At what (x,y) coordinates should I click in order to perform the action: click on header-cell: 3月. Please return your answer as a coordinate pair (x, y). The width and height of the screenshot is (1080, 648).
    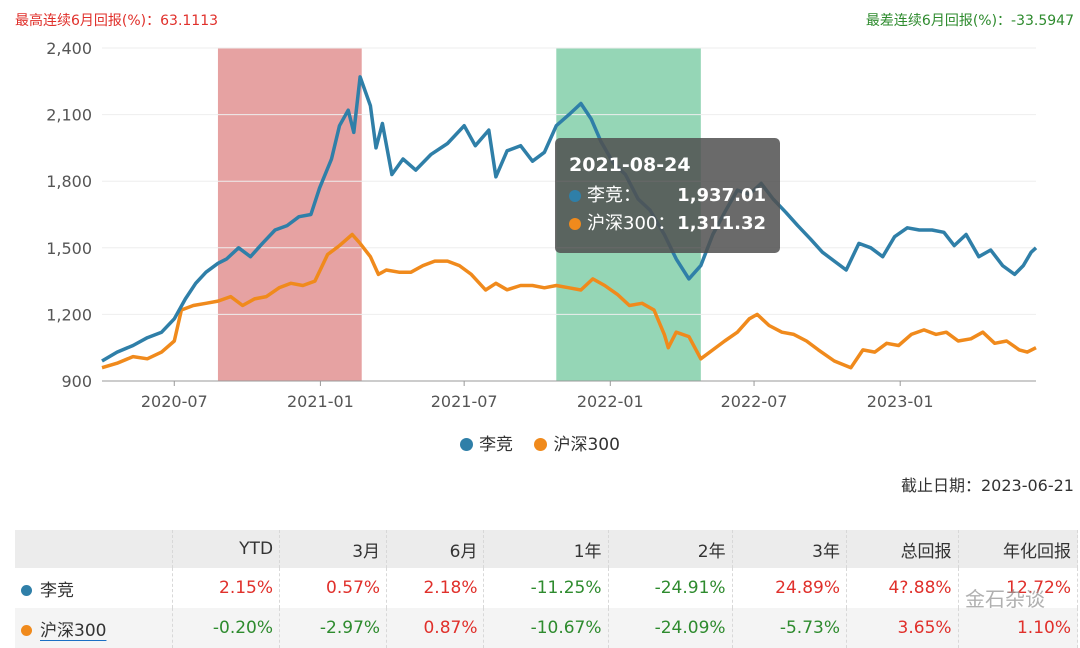
    Looking at the image, I should click on (333, 549).